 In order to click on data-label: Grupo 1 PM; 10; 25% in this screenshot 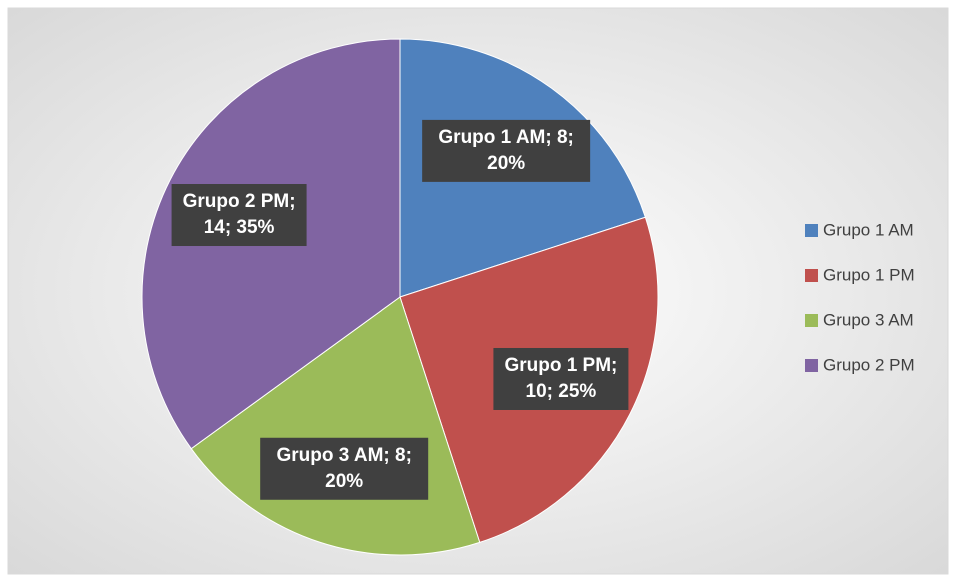, I will do `click(560, 378)`.